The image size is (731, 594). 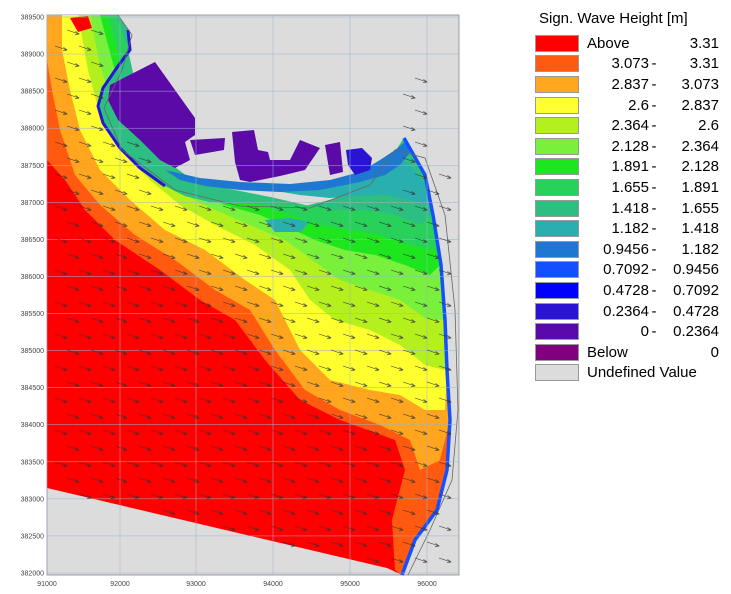 I want to click on legend-row: 1.418- 1.655, so click(x=633, y=208).